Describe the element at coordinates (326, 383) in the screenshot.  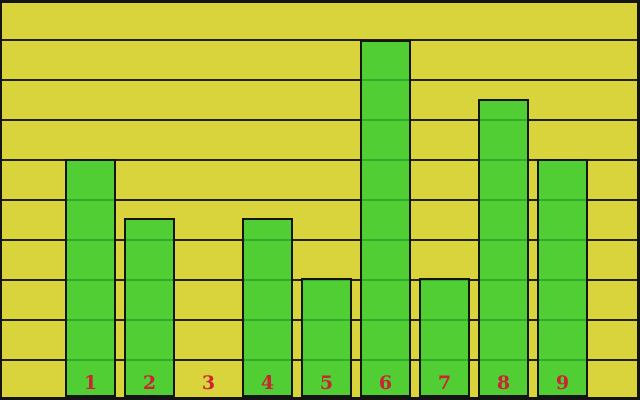
I see `category-label-5: 5` at that location.